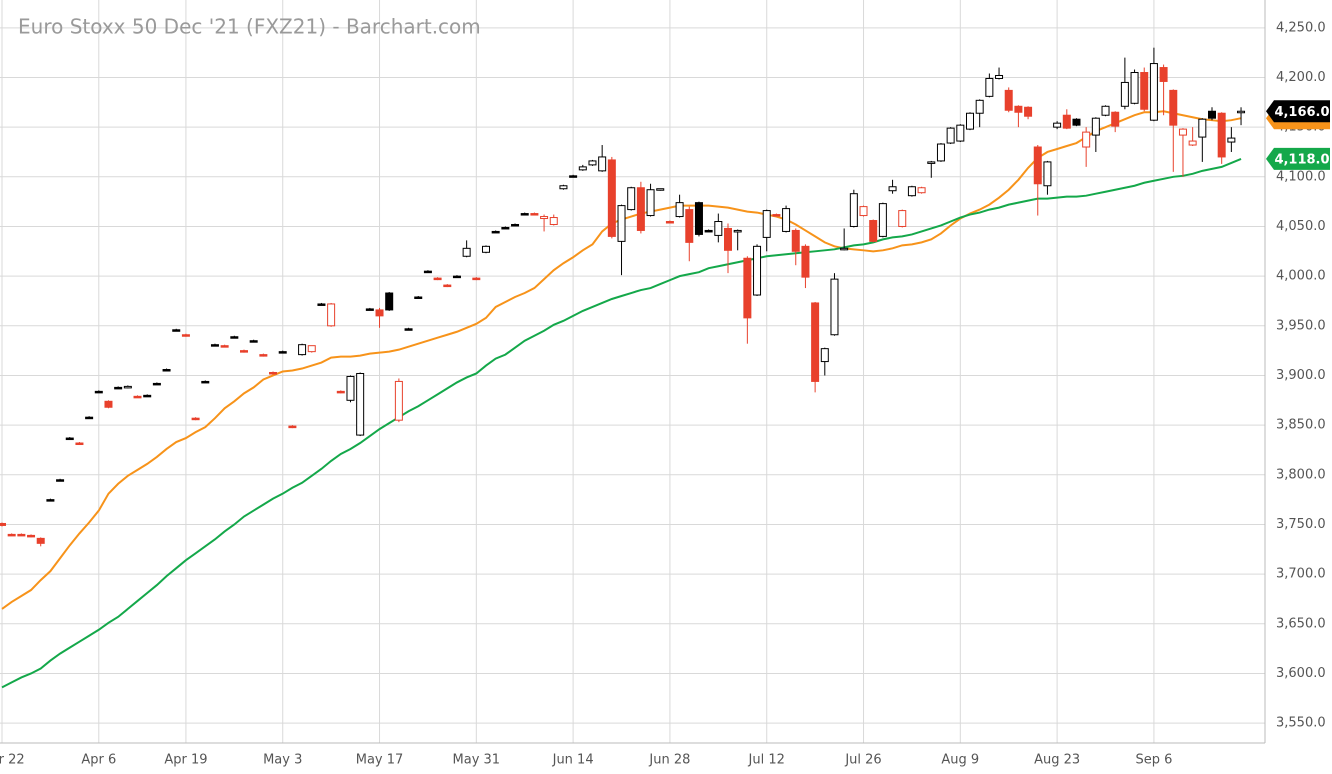  I want to click on y-tick-label: 3,600.0, so click(1301, 673).